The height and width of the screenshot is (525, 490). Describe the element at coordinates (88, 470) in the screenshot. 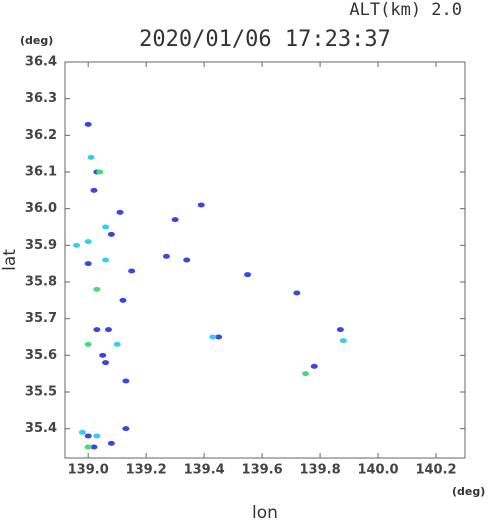

I see `x-tick-label: 139.0` at that location.